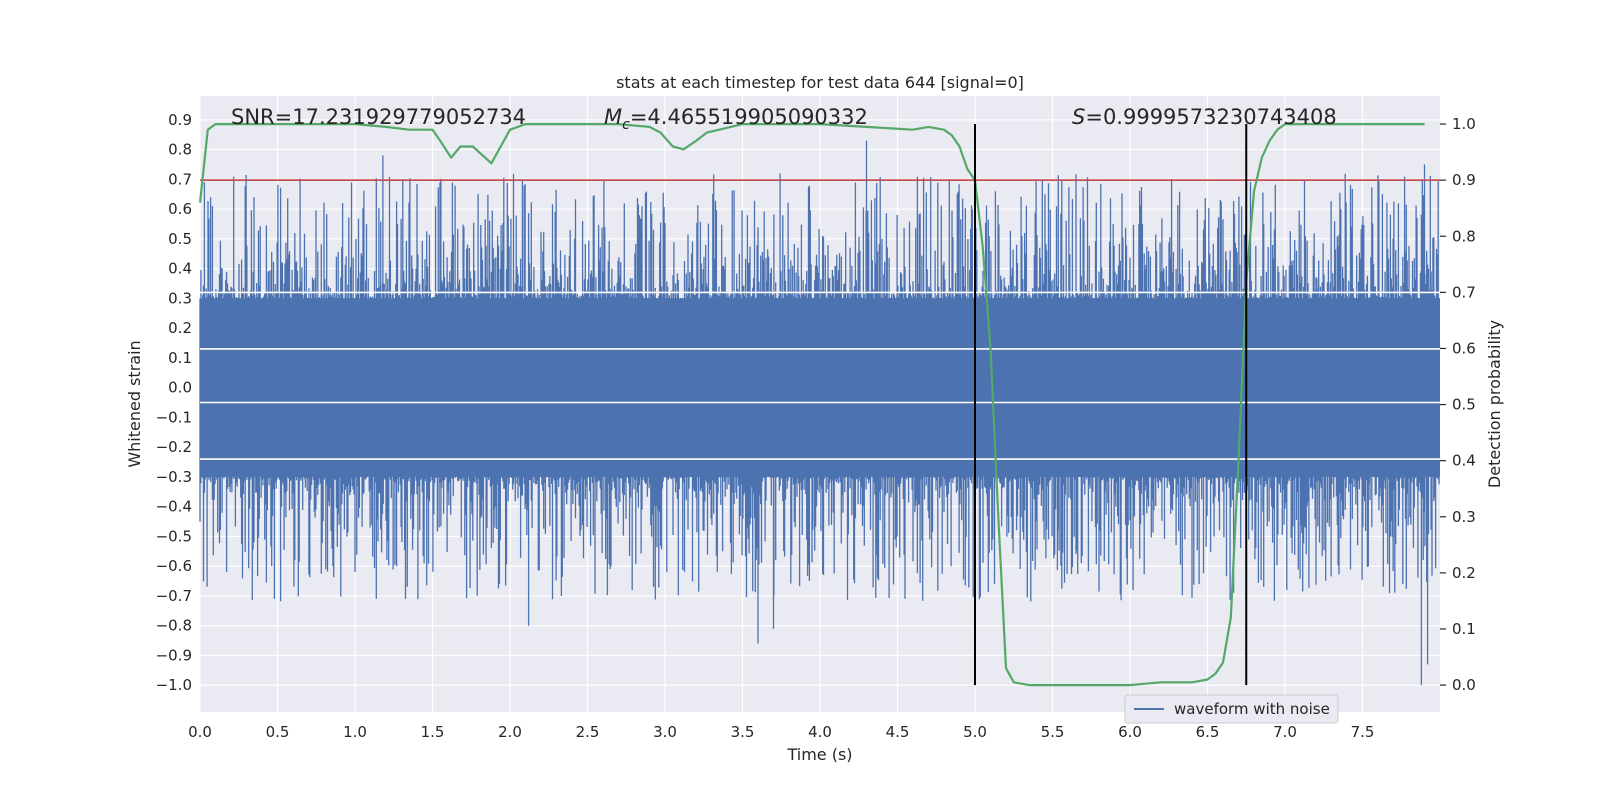 The height and width of the screenshot is (800, 1600). What do you see at coordinates (749, 117) in the screenshot?
I see `chirp-mass-value: =4.465519905090332` at bounding box center [749, 117].